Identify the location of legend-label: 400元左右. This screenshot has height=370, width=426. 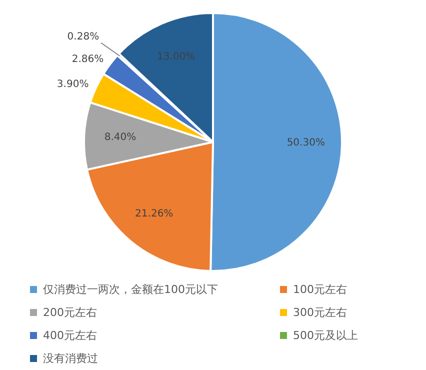
(70, 335).